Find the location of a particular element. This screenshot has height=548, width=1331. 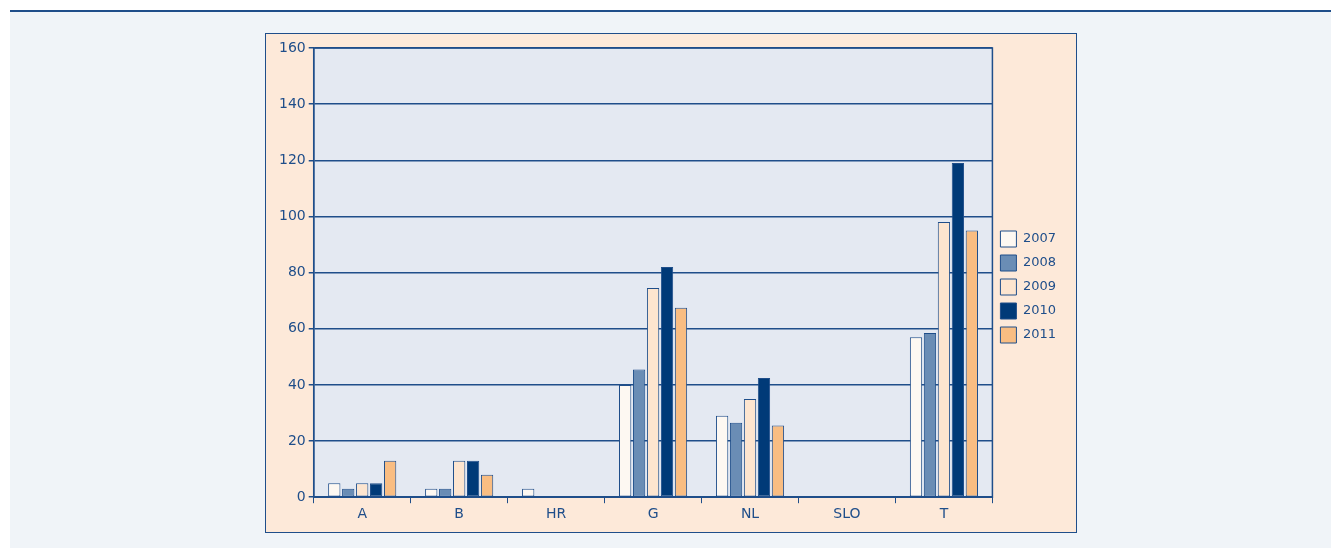

y-tick-label: 20 is located at coordinates (296, 439).